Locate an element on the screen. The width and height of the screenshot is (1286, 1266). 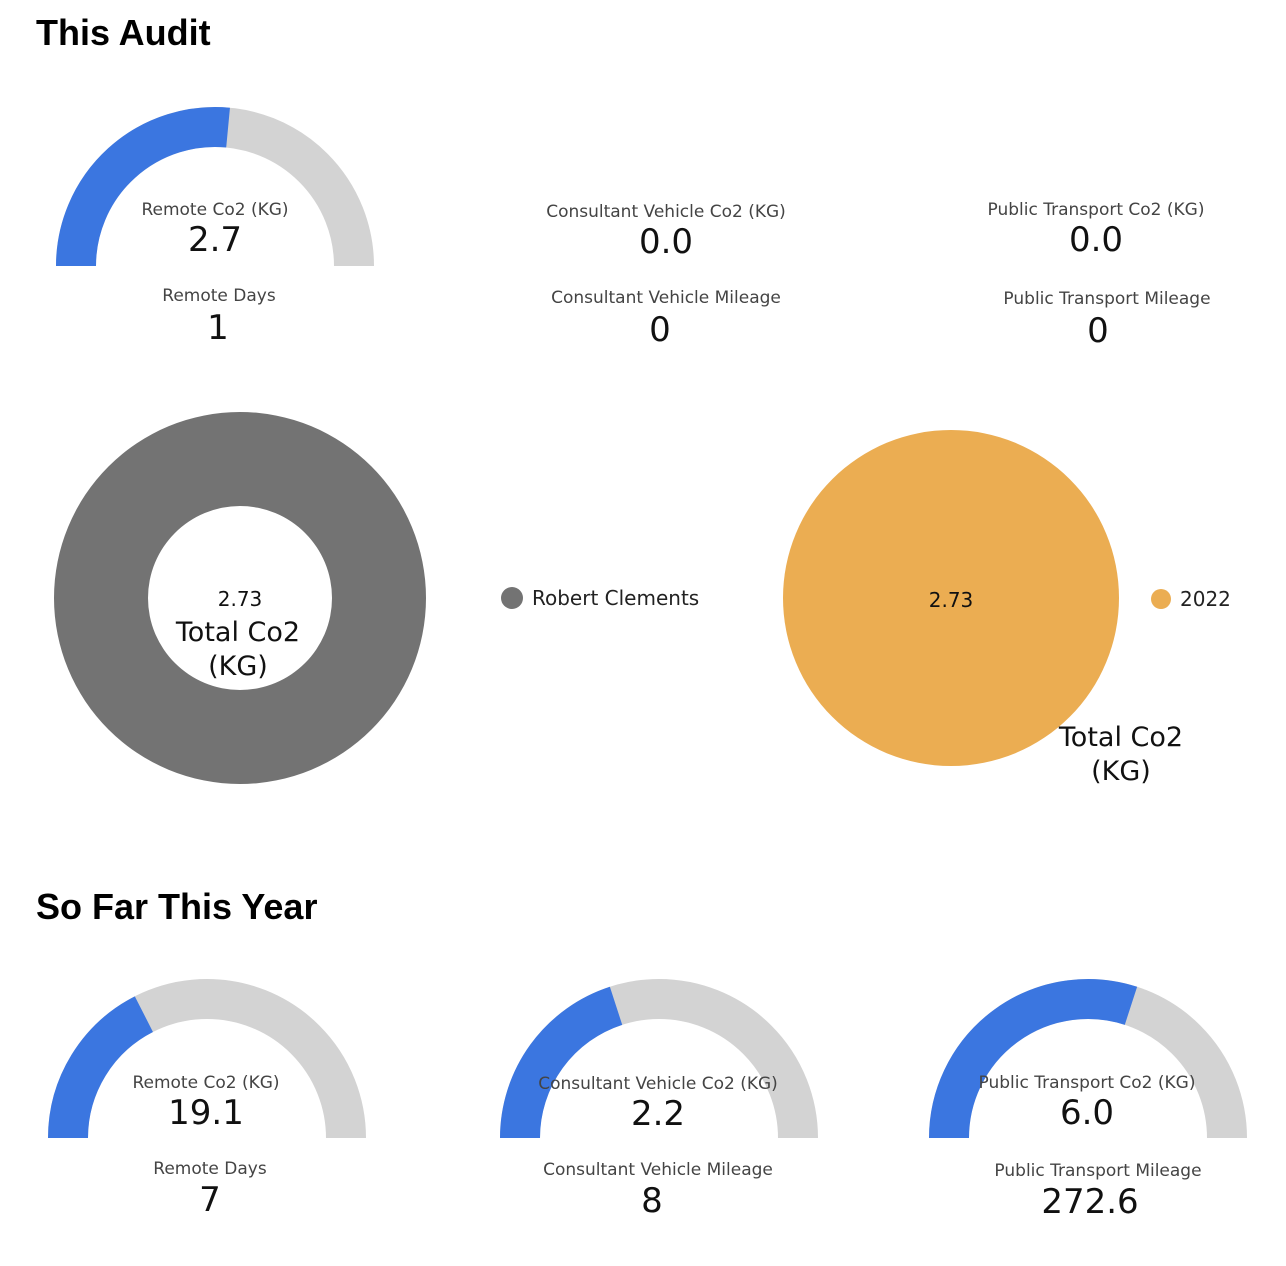
transport-co2-value: 0.0 is located at coordinates (1096, 240).